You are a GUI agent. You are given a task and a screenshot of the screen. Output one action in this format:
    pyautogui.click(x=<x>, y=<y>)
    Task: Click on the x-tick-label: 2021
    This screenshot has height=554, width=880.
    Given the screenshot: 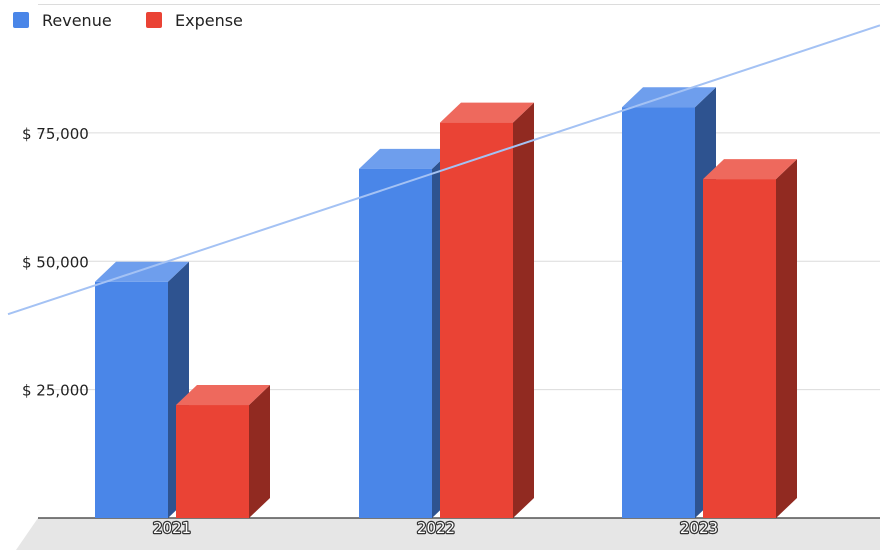 What is the action you would take?
    pyautogui.click(x=172, y=528)
    